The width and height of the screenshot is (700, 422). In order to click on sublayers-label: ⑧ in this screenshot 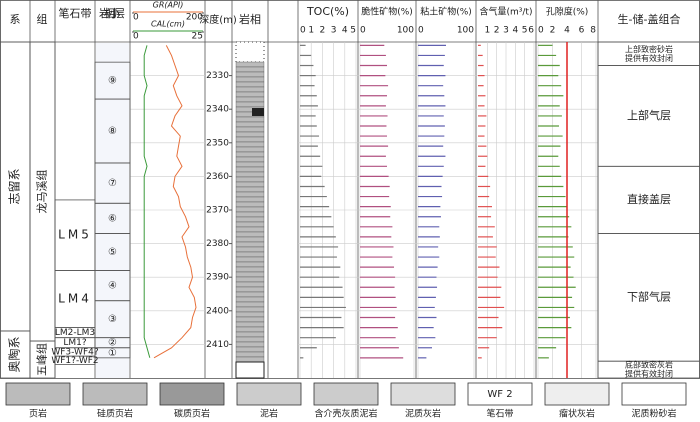, I will do `click(112, 131)`.